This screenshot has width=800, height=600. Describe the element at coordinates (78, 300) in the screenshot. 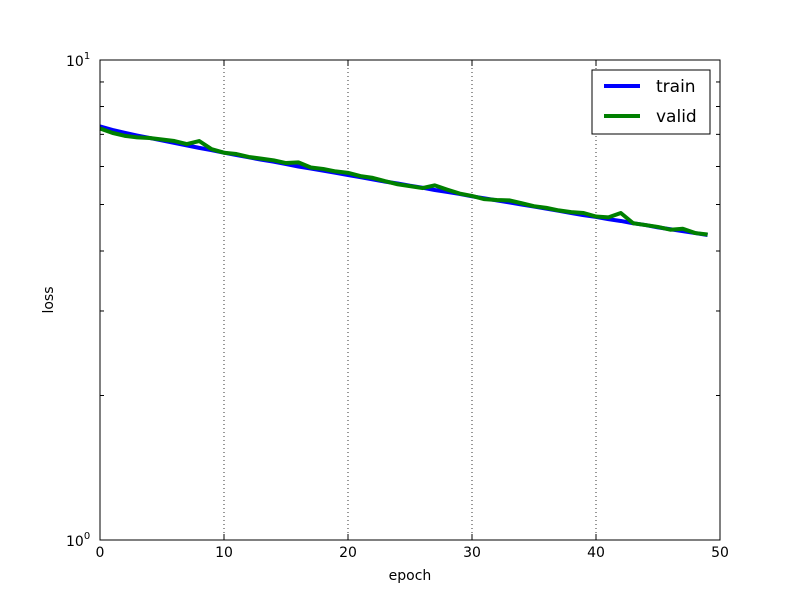

I see `y-tick-labels: 10¹ 10⁰` at that location.